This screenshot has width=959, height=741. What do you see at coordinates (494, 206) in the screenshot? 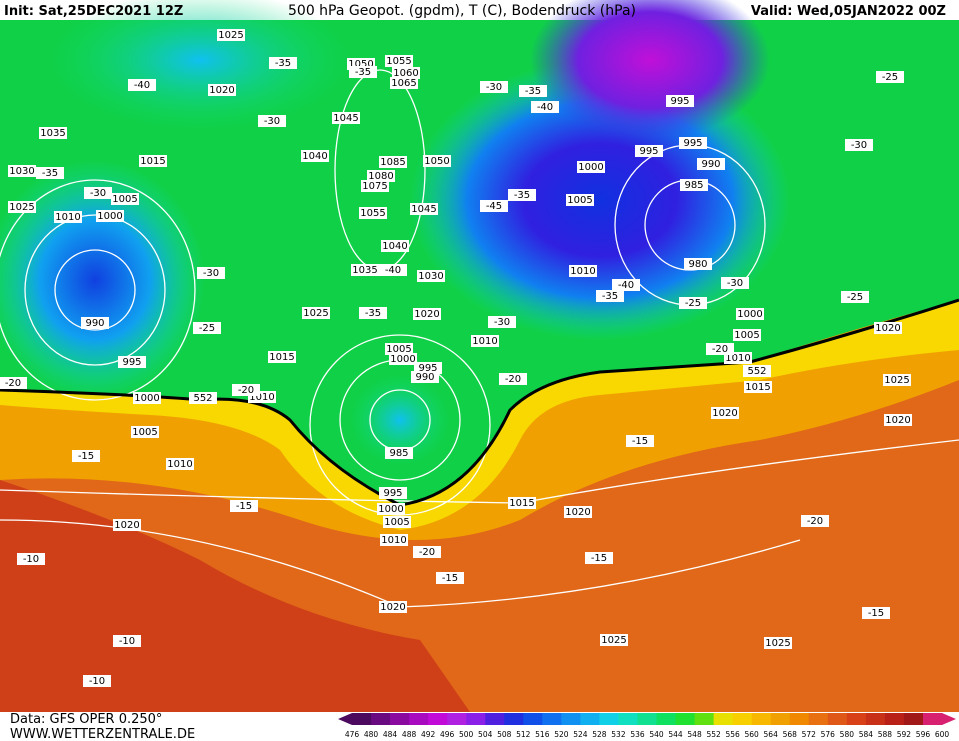
I see `temperature-label: -45` at bounding box center [494, 206].